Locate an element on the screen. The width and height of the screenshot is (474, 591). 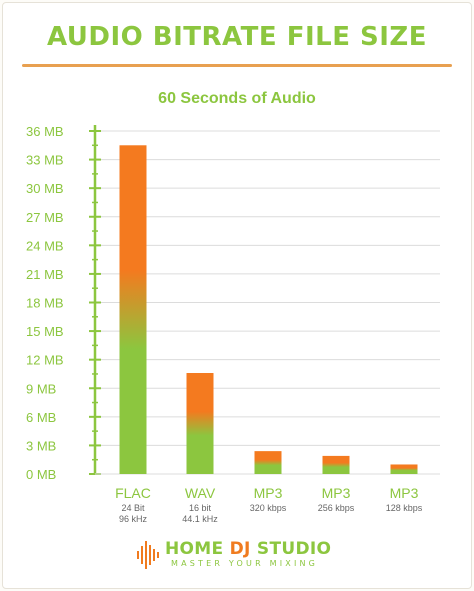
y-tick-label: 36 MB is located at coordinates (45, 131).